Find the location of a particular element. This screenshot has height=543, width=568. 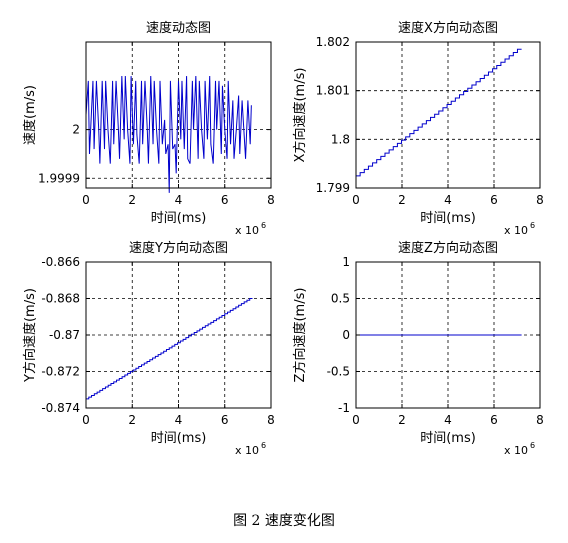

y-tick-label: -0.87 is located at coordinates (64, 335).